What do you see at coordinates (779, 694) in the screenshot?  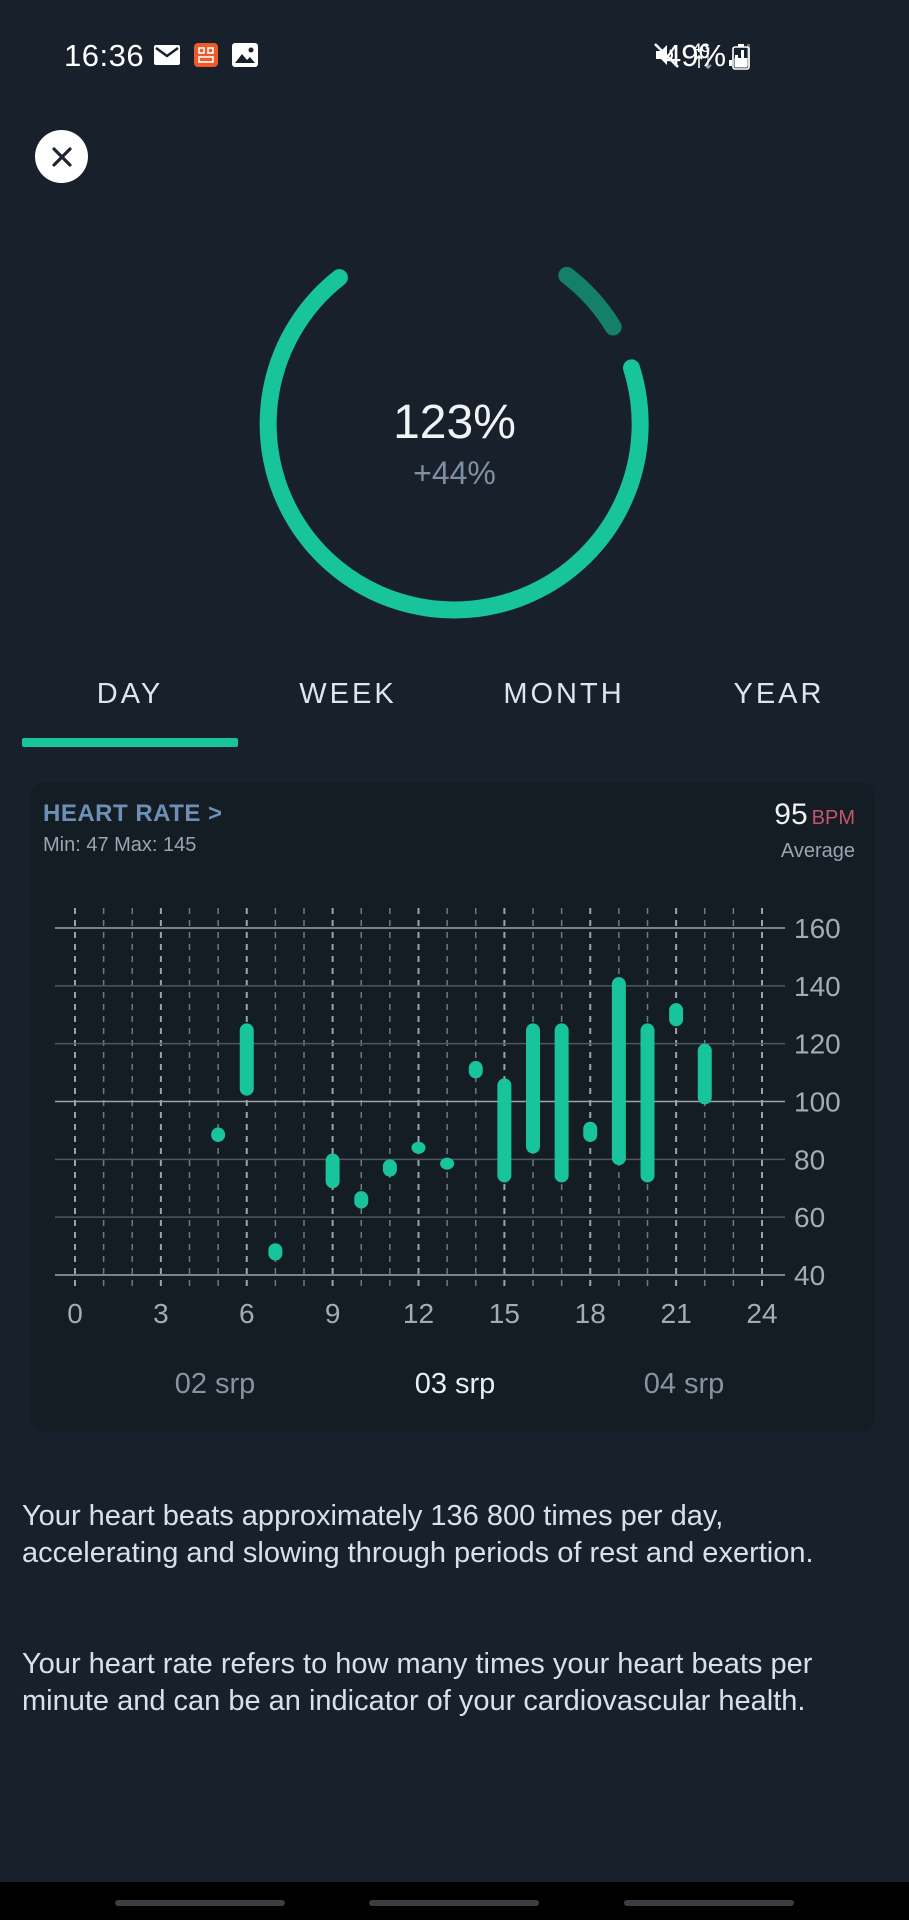 I see `tab-year: YEAR` at bounding box center [779, 694].